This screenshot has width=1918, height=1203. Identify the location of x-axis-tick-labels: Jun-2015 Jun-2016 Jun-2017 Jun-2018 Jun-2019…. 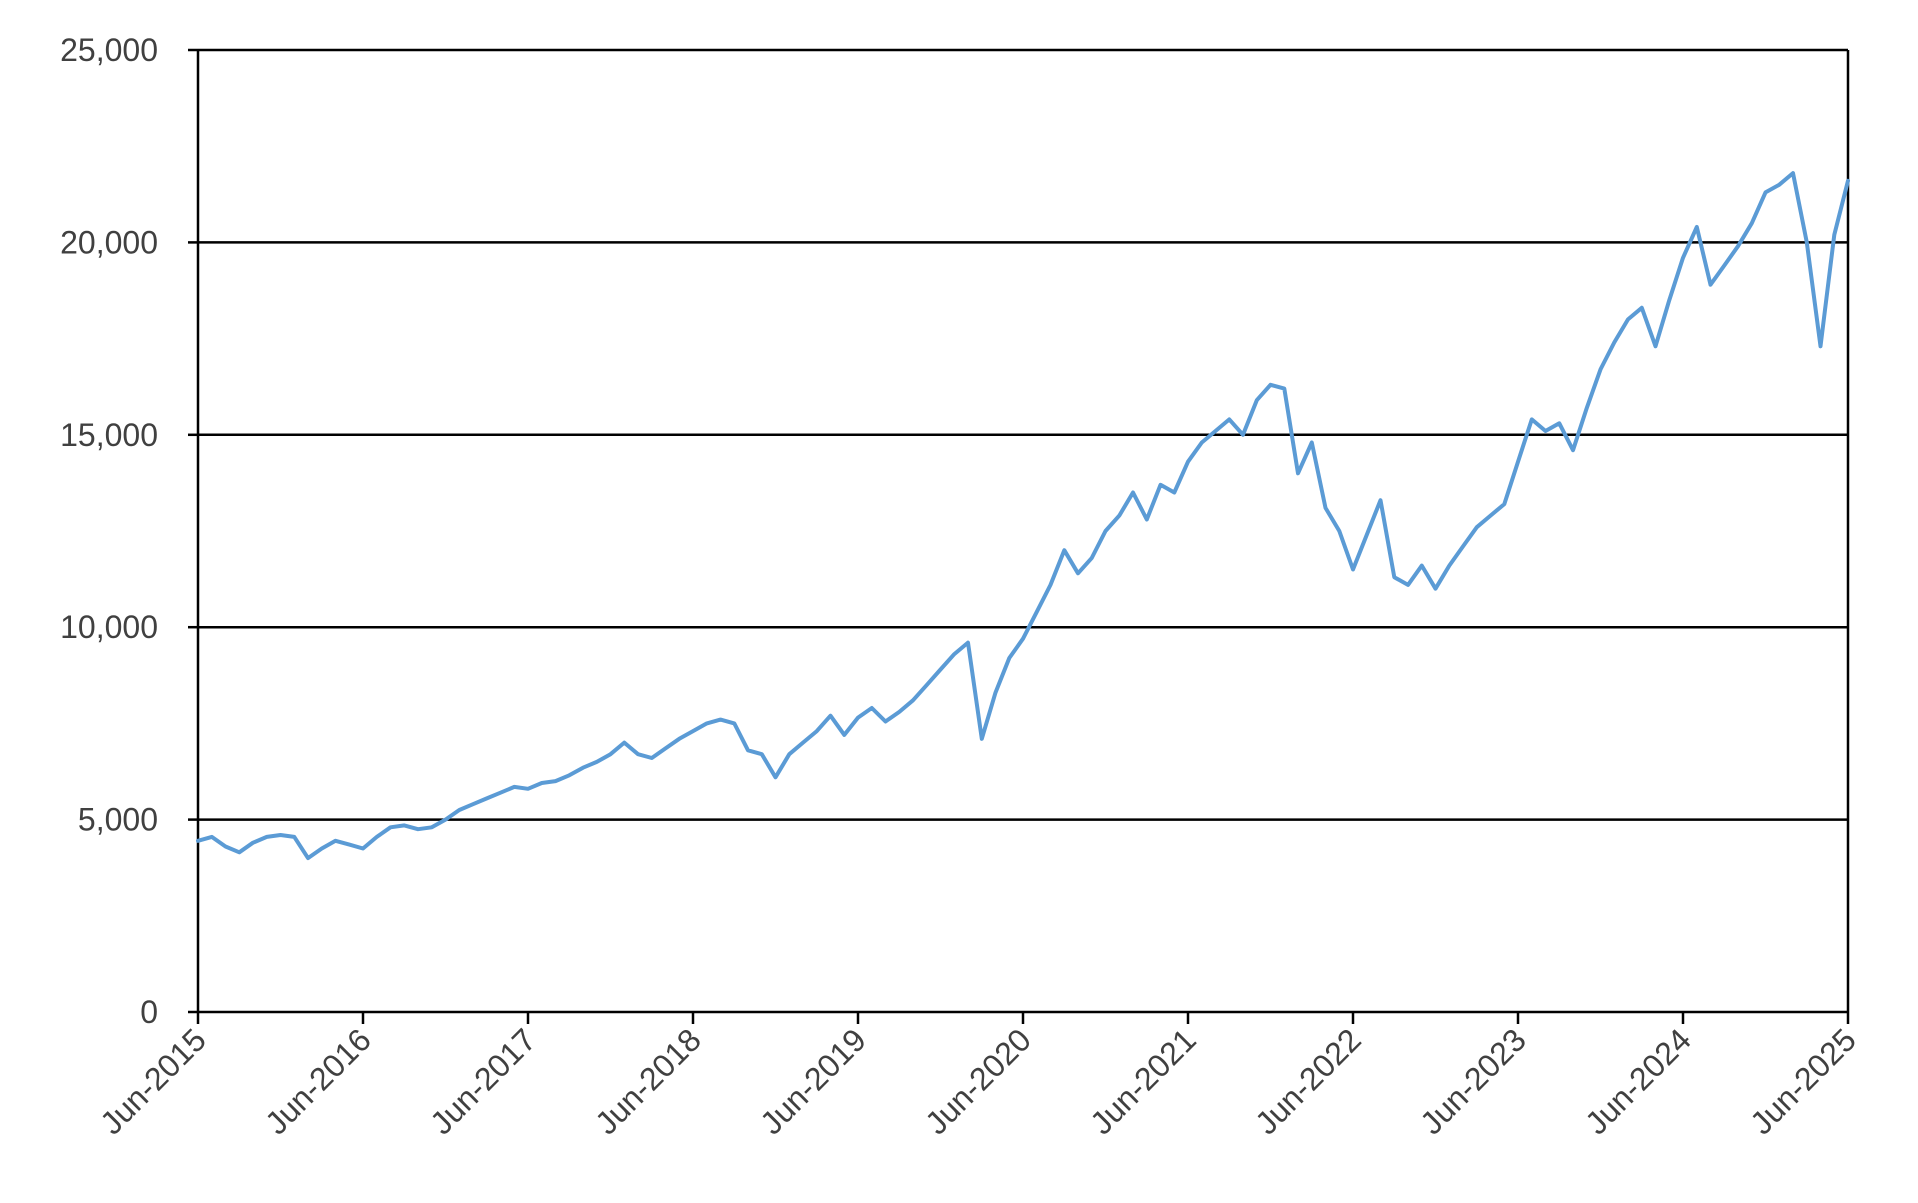
(978, 1081).